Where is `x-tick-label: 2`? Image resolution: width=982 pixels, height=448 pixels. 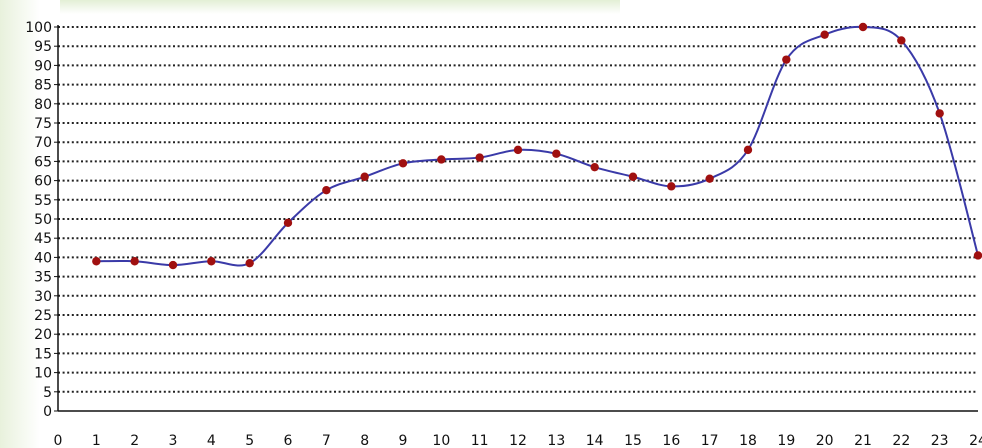
x-tick-label: 2 is located at coordinates (134, 440).